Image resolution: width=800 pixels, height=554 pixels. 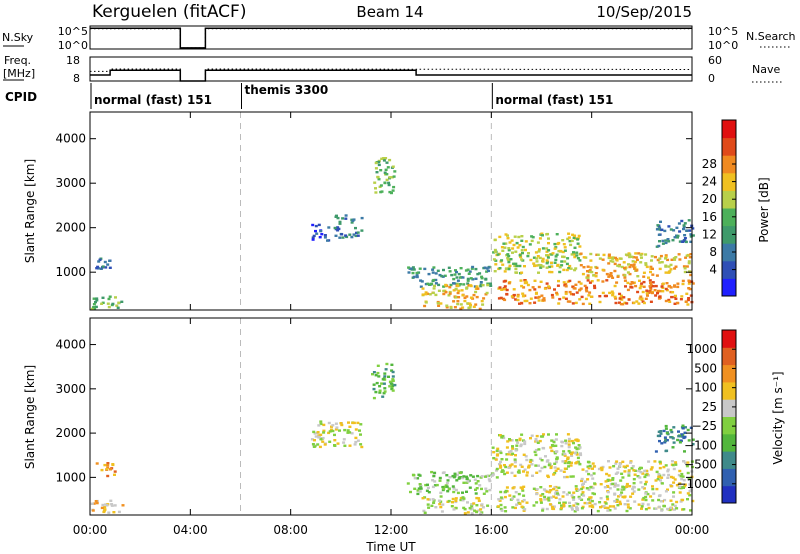 I want to click on power-colorbar-tick-label-4: 20, so click(x=709, y=199).